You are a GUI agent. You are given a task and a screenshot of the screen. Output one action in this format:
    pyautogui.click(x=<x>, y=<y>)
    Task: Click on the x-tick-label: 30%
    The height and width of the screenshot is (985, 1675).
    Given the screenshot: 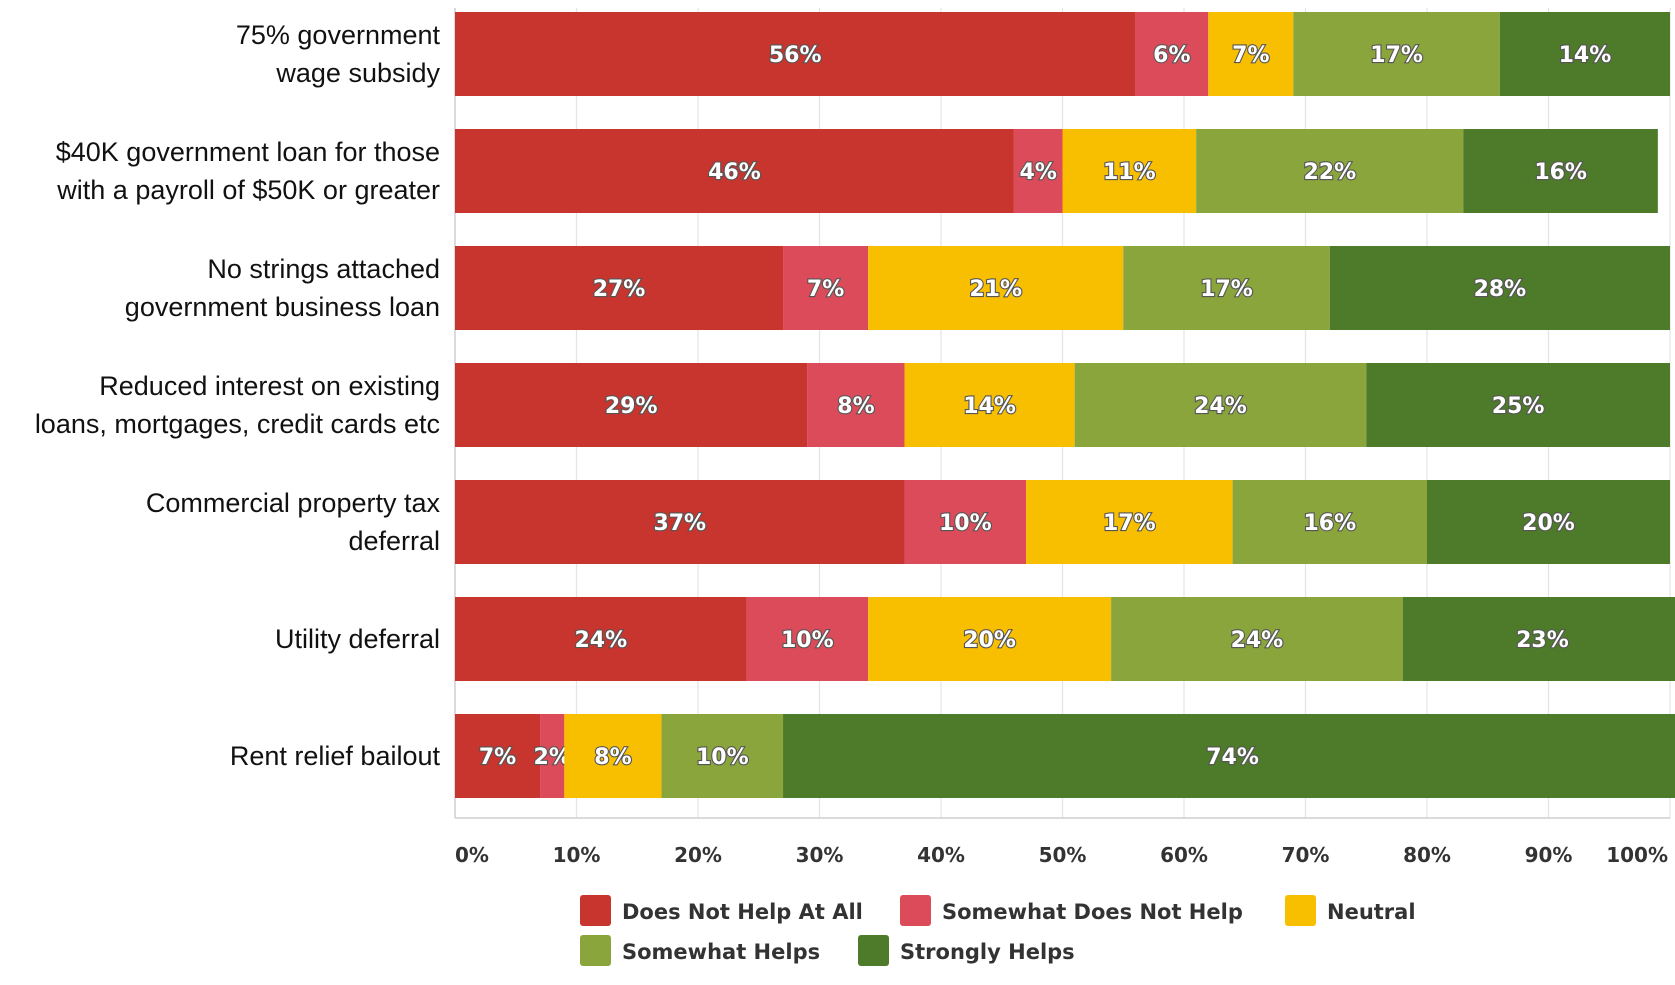 What is the action you would take?
    pyautogui.click(x=820, y=855)
    